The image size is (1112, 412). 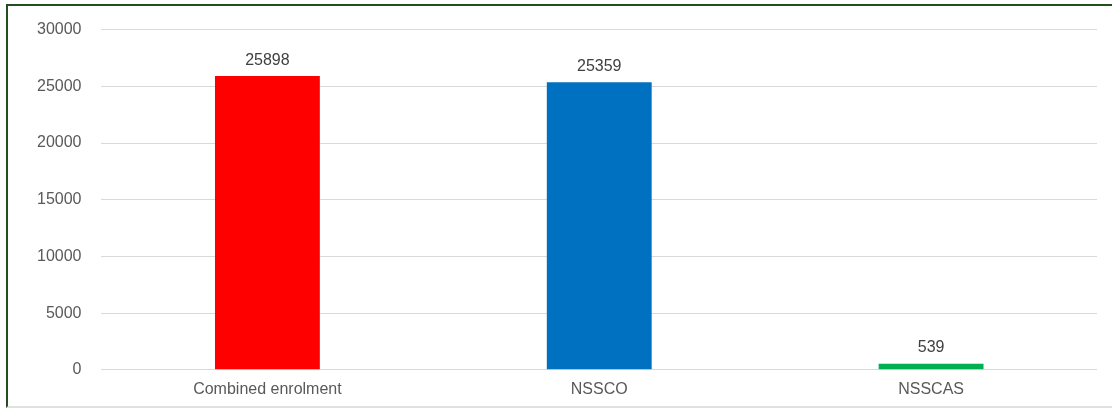 What do you see at coordinates (63, 312) in the screenshot?
I see `y-tick-label: 5000` at bounding box center [63, 312].